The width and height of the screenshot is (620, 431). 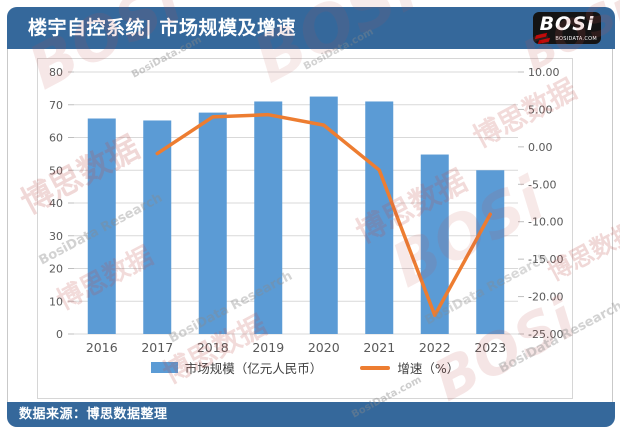 What do you see at coordinates (164, 367) in the screenshot?
I see `legend-bar-swatch-icon` at bounding box center [164, 367].